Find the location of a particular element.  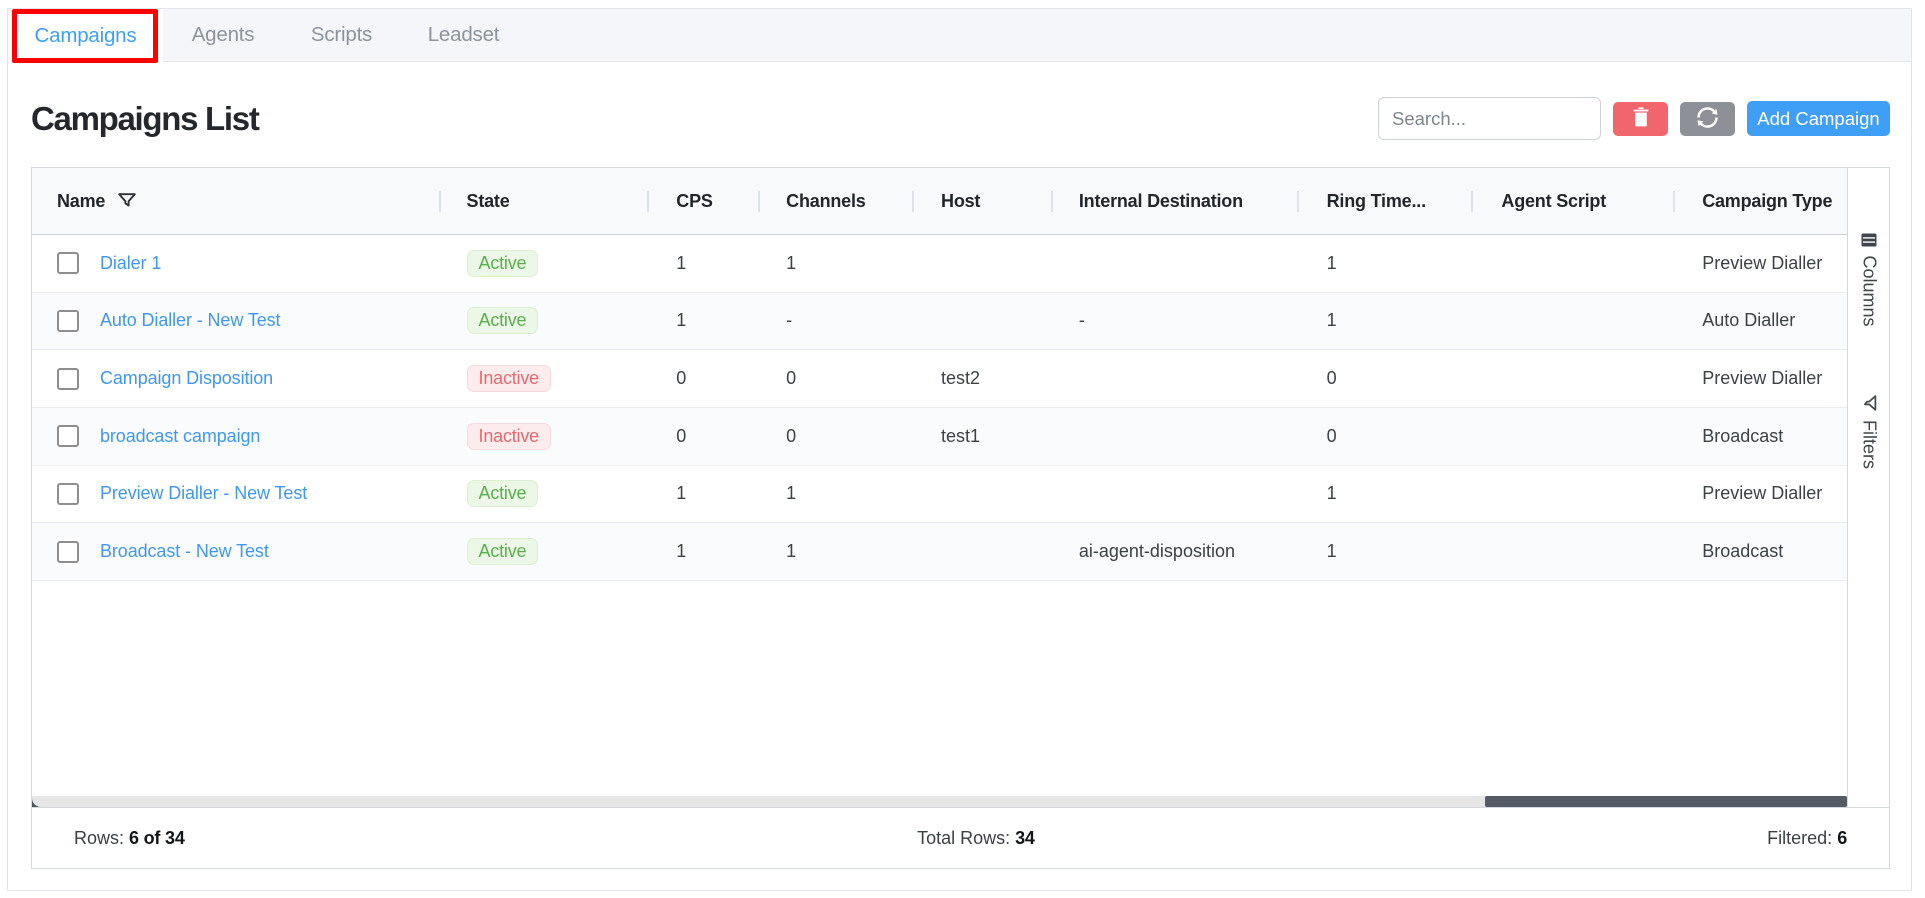

filters-panel-toggle: Filters is located at coordinates (1868, 432).